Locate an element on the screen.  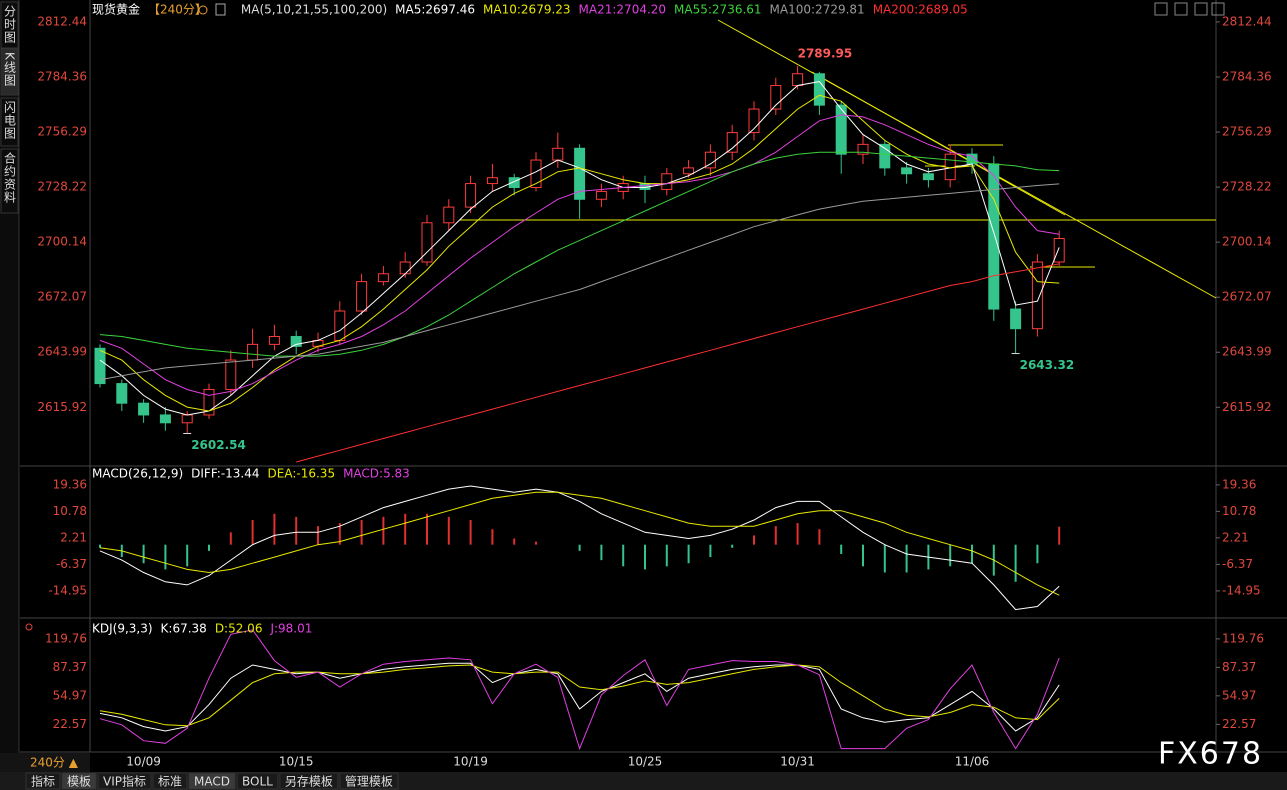
y-tick-label: 2784.36 is located at coordinates (62, 76).